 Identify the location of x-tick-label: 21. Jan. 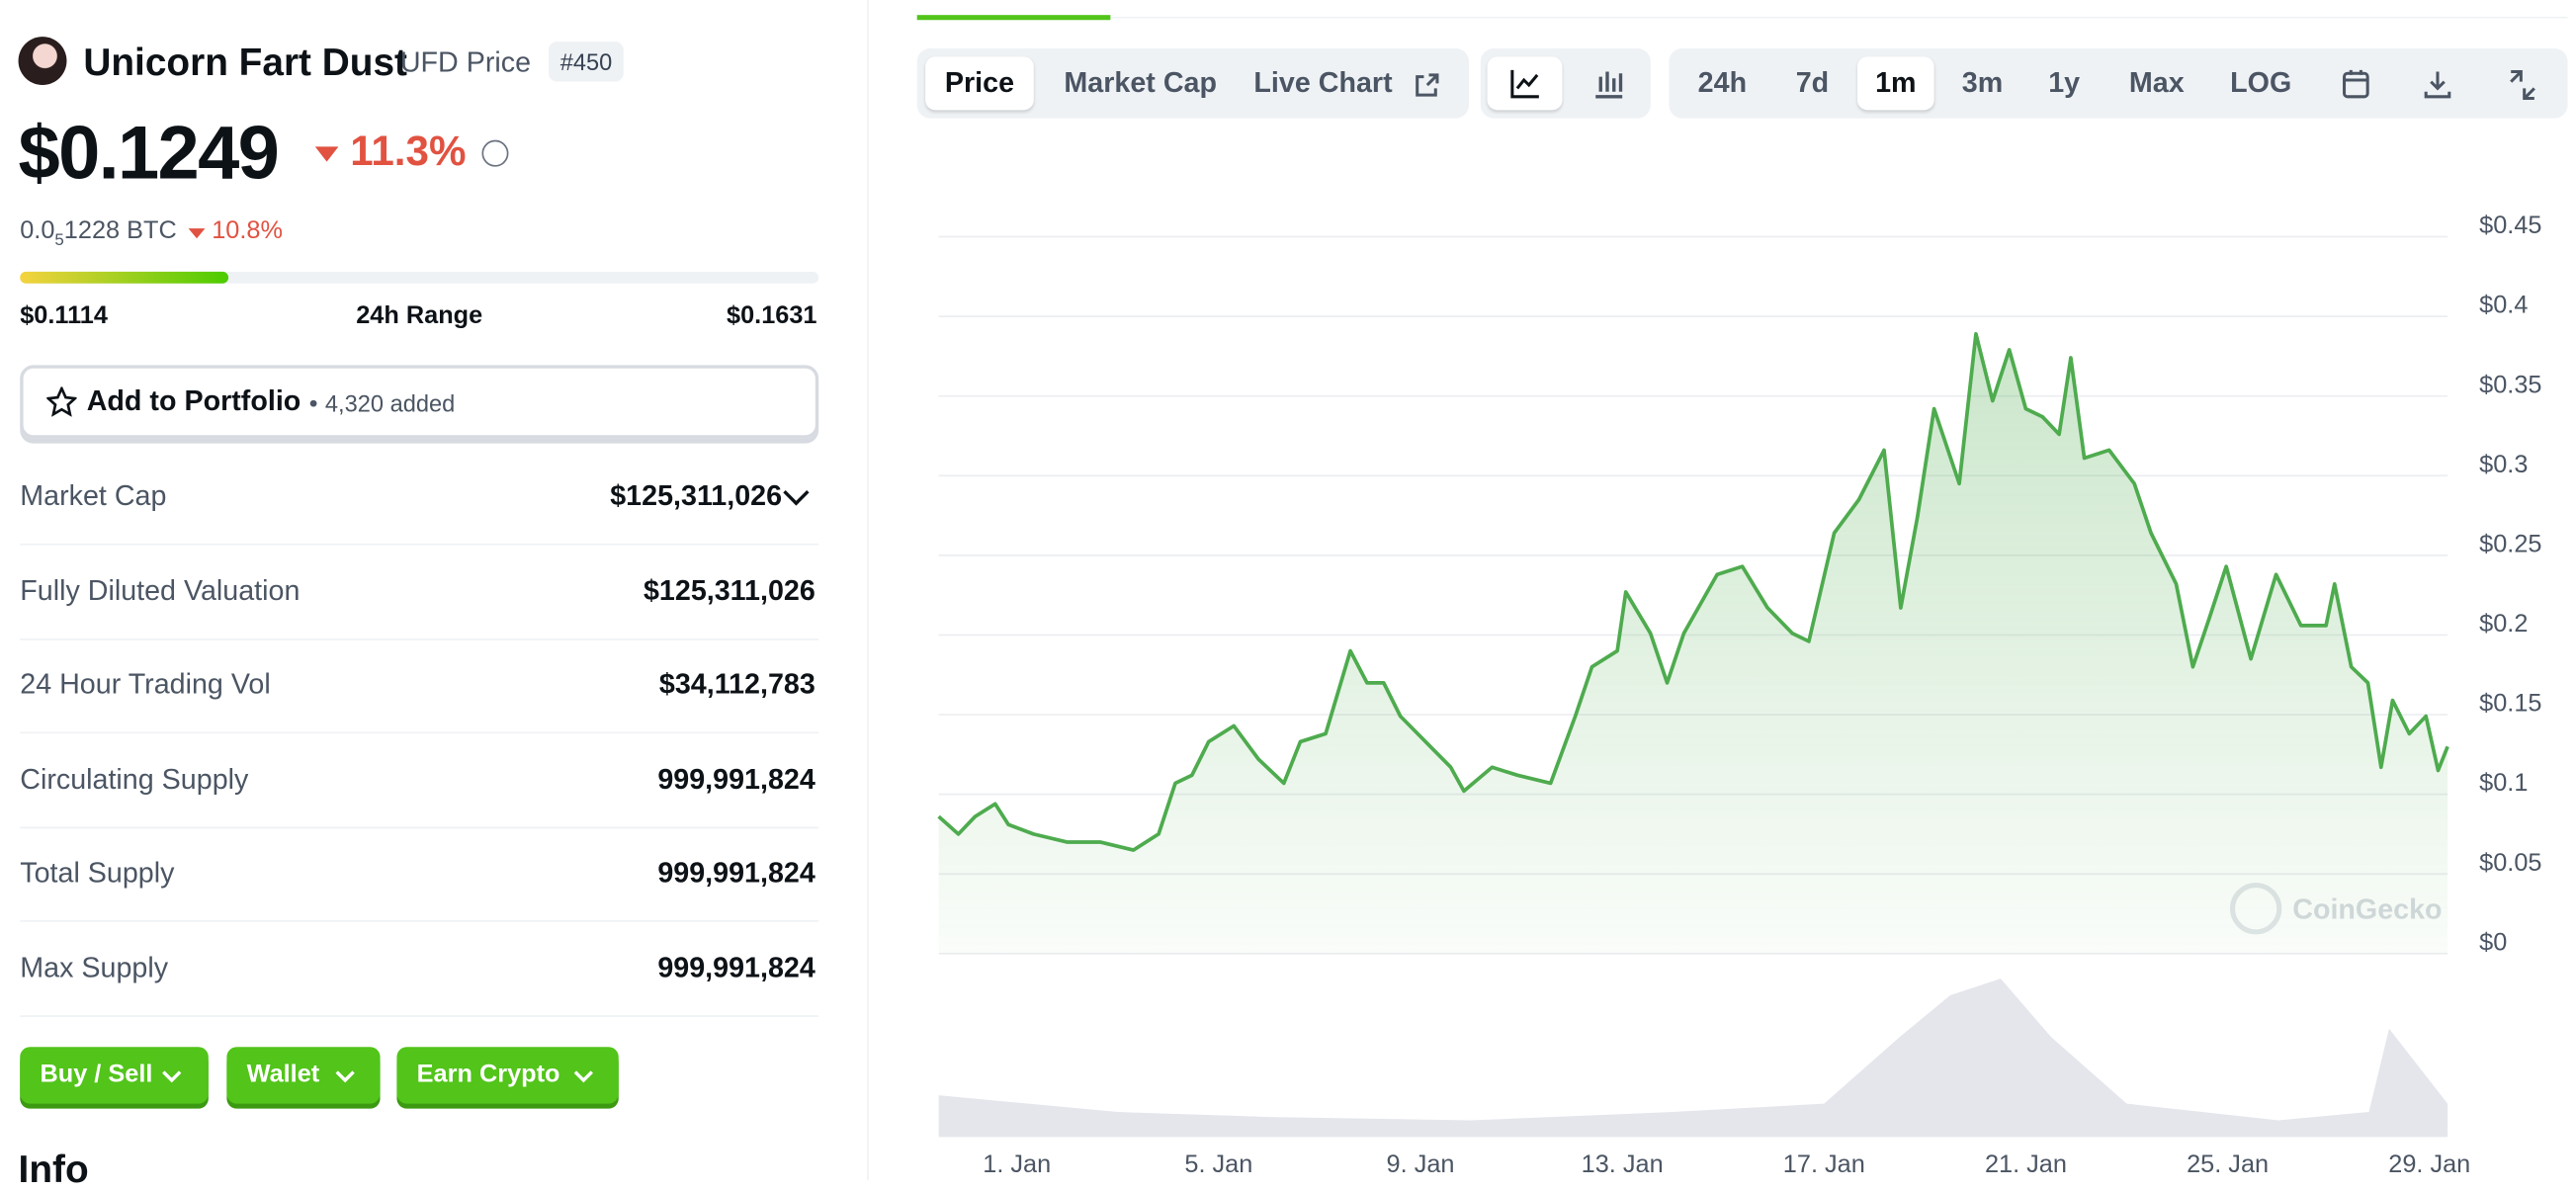
(2026, 1164).